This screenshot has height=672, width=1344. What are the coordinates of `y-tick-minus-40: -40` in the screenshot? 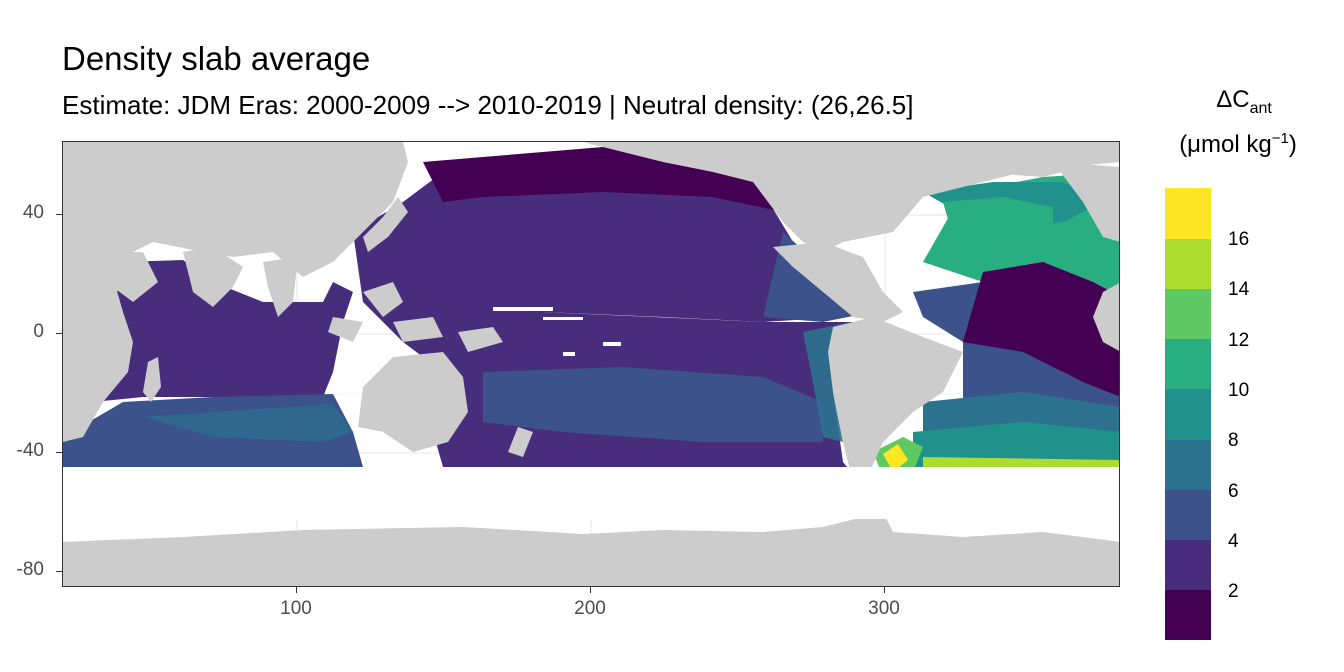 It's located at (30, 450).